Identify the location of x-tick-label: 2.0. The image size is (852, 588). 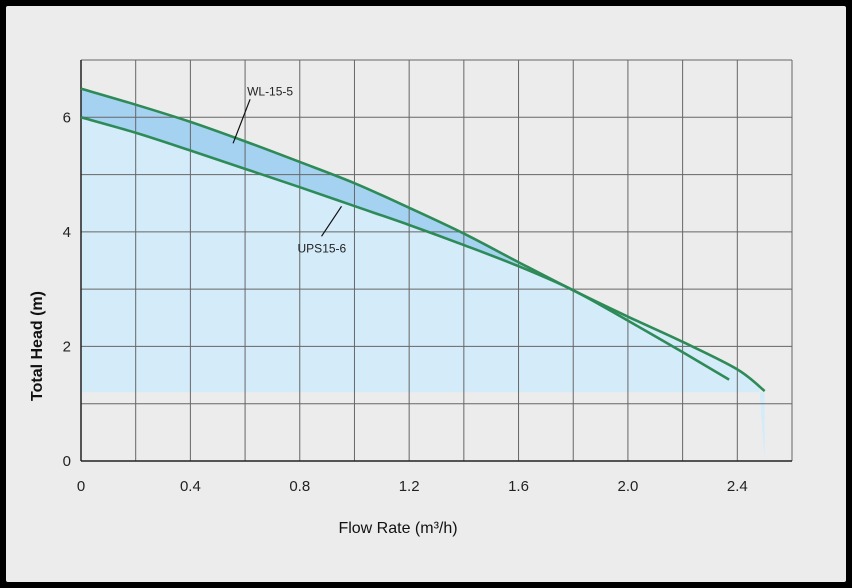
(627, 486).